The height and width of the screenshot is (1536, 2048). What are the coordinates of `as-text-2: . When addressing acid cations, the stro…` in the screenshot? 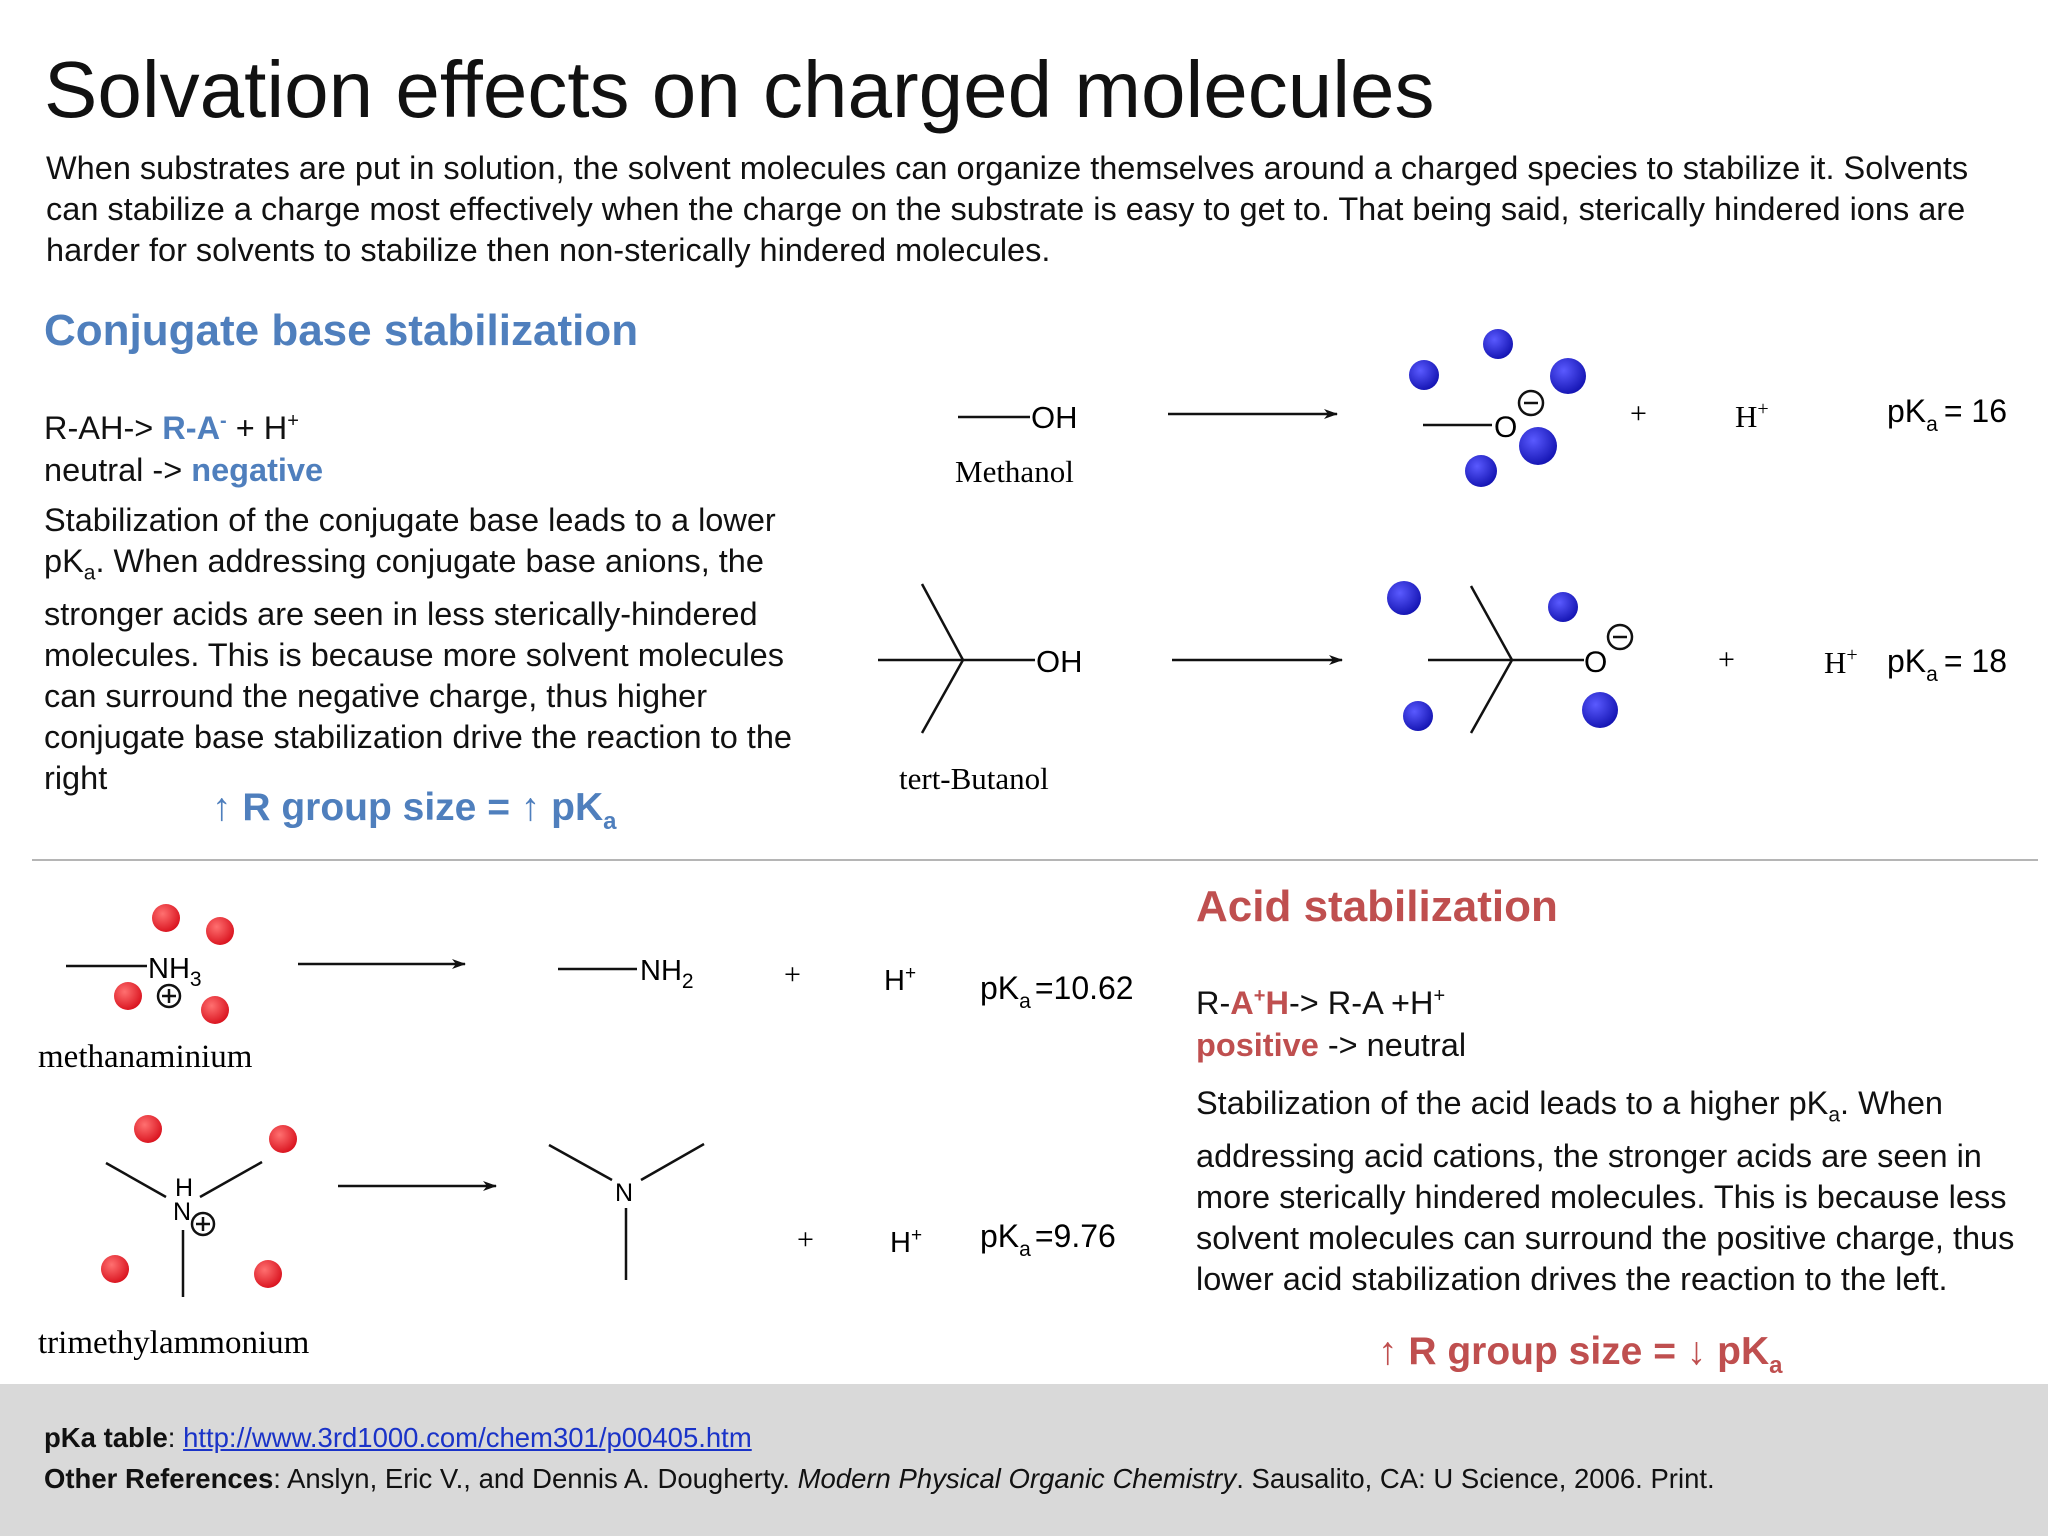 It's located at (1605, 1191).